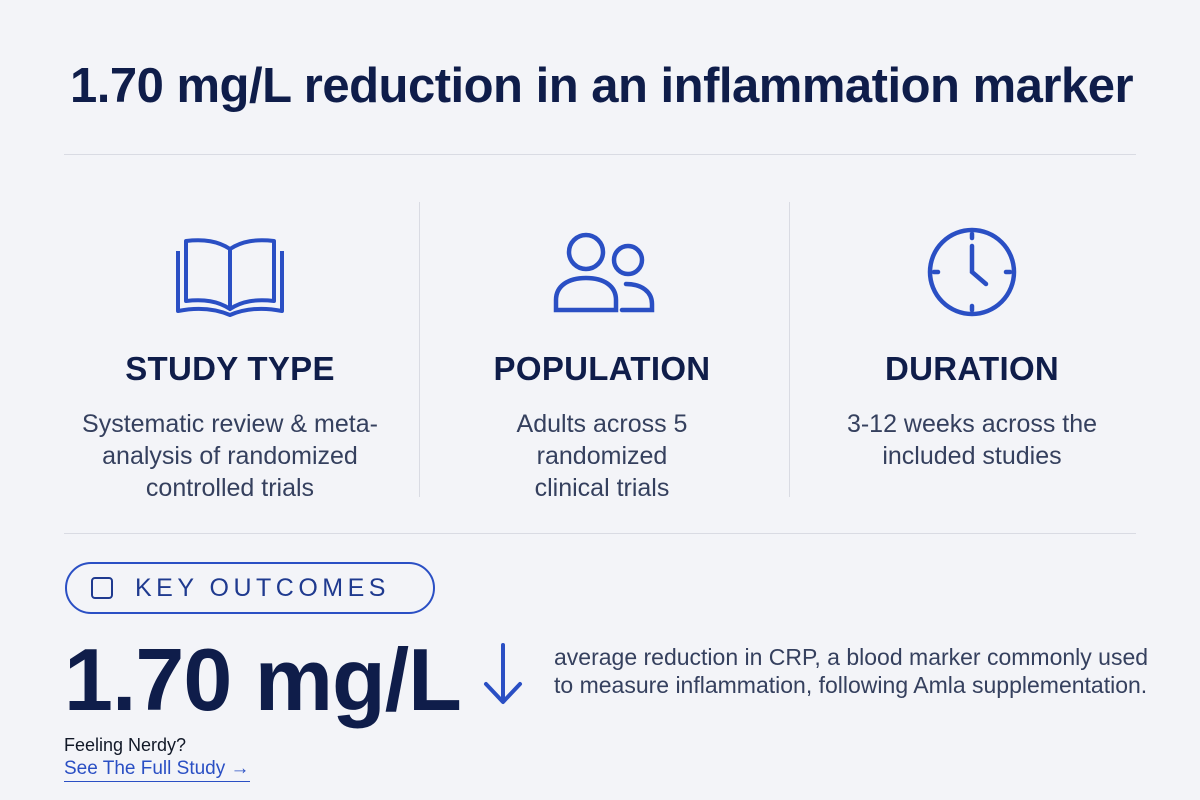 The height and width of the screenshot is (800, 1200). I want to click on checkbox-icon, so click(102, 588).